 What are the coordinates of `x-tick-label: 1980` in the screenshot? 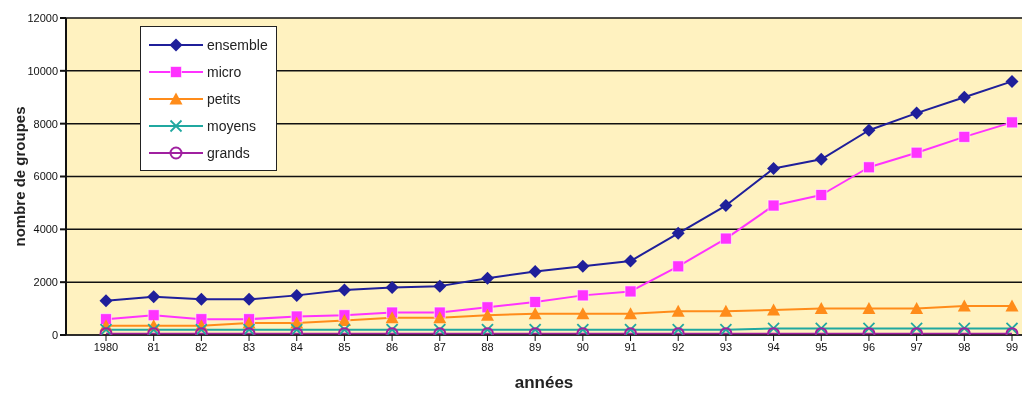 It's located at (106, 346).